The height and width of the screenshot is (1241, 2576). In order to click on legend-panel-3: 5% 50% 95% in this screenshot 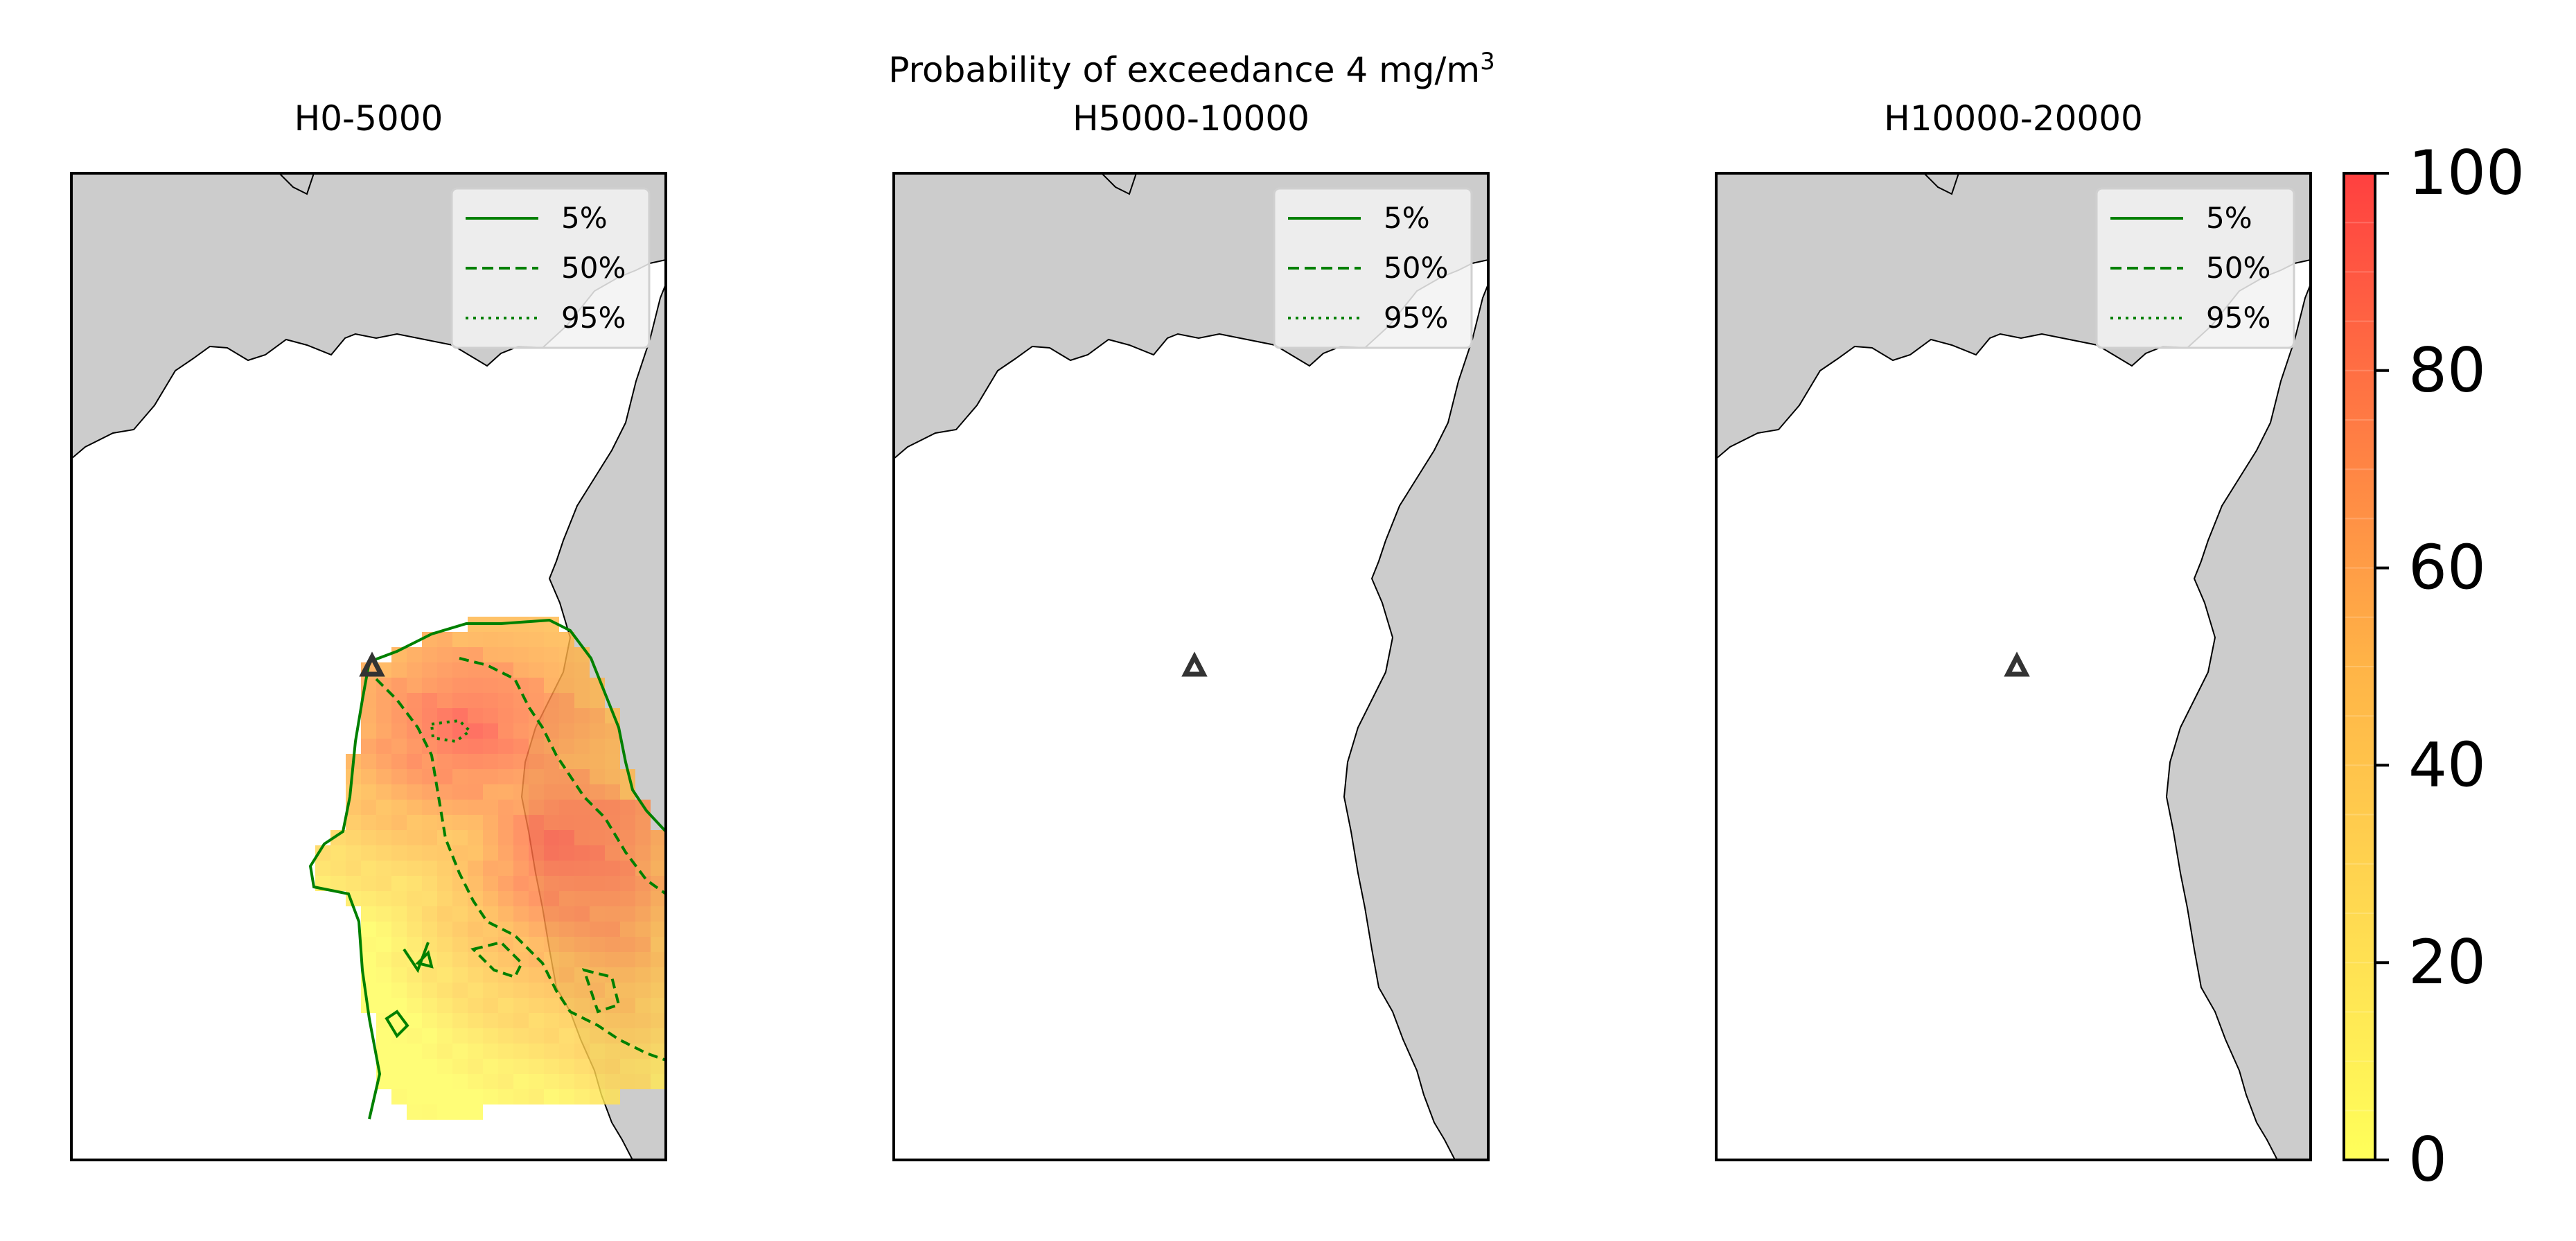, I will do `click(2195, 268)`.